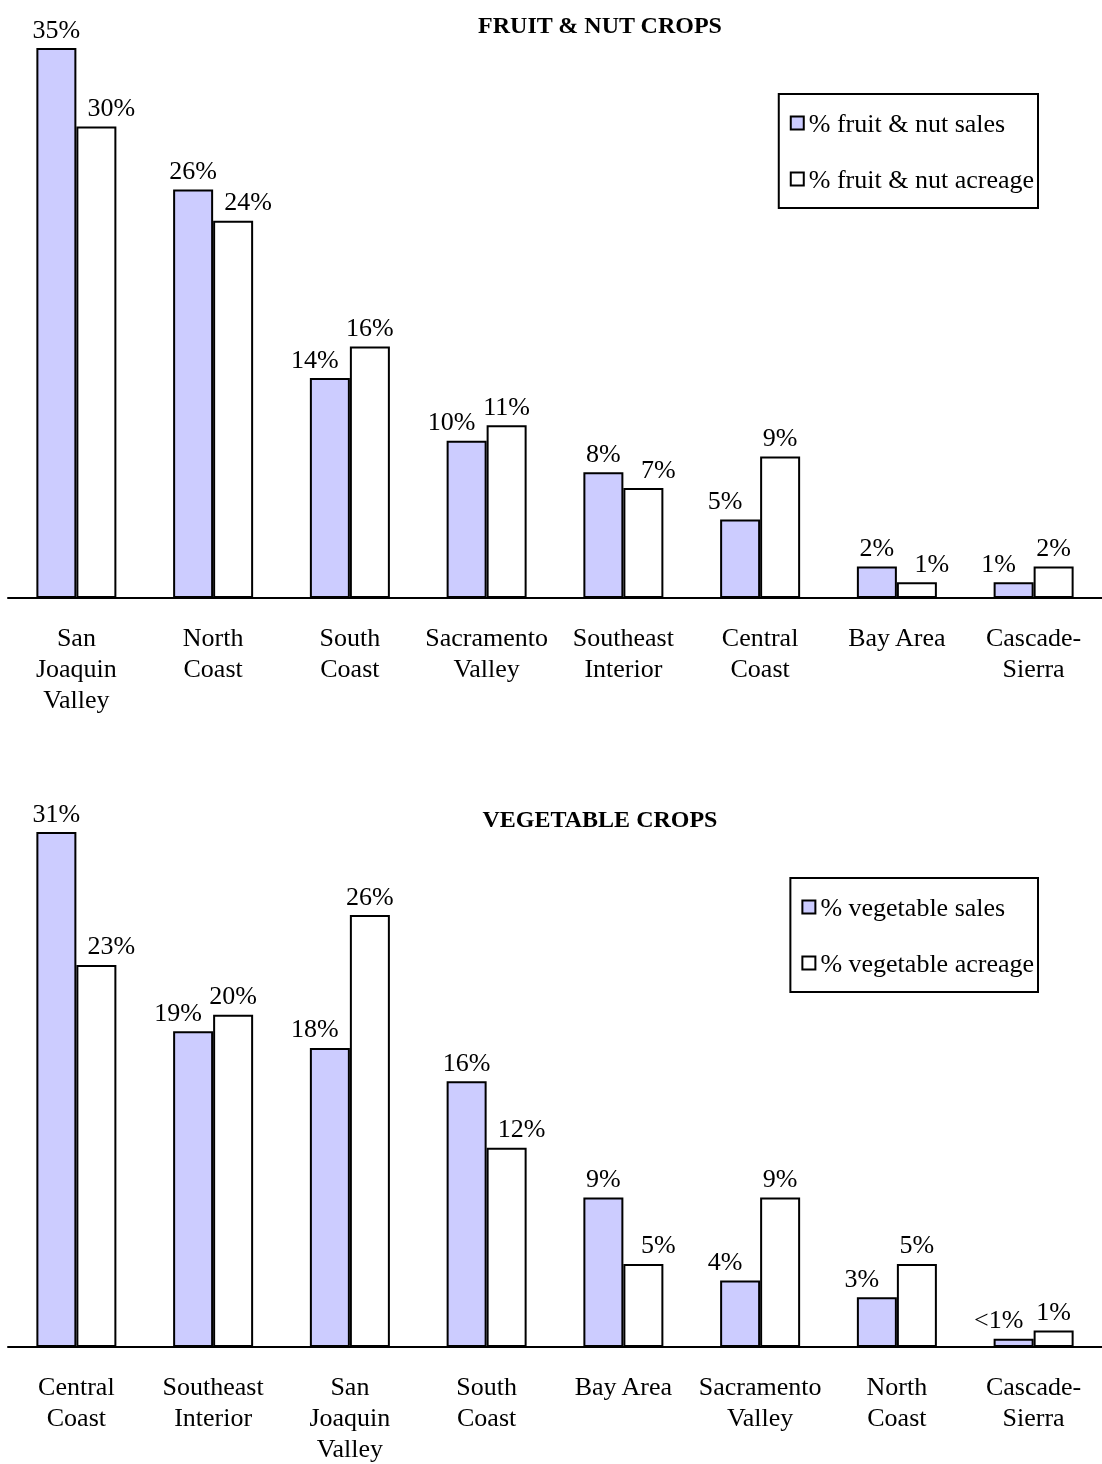 The width and height of the screenshot is (1102, 1464). I want to click on data-label: 10%, so click(451, 422).